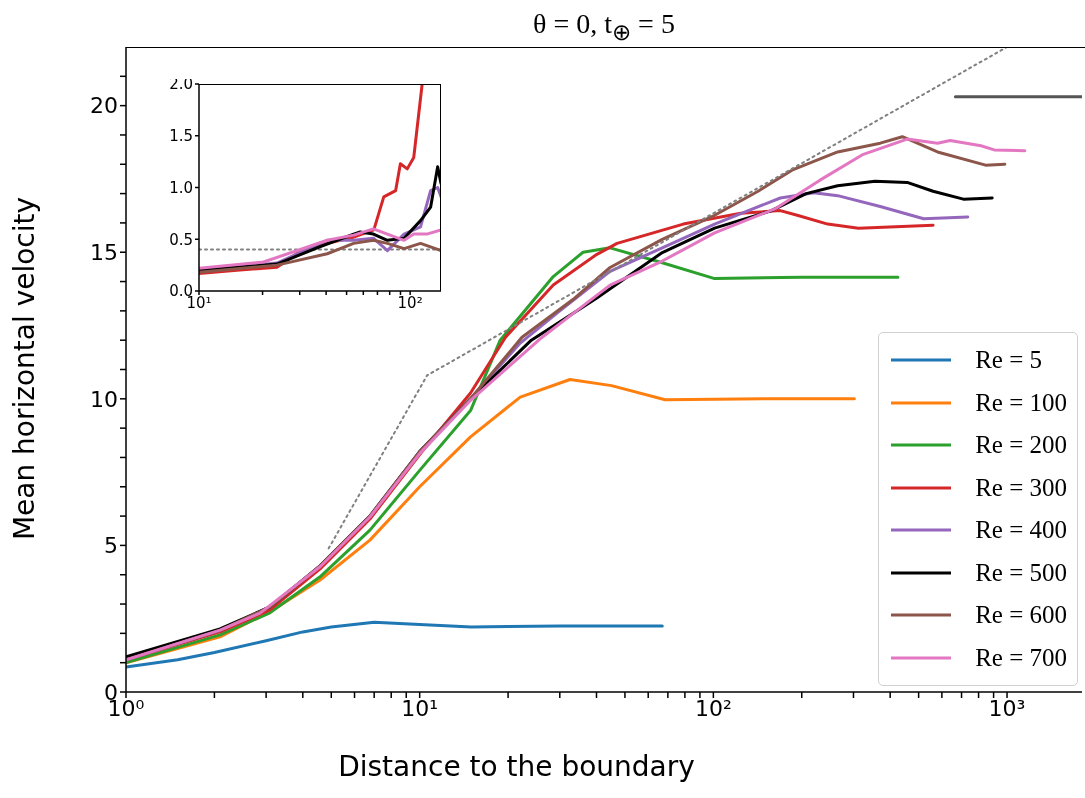  Describe the element at coordinates (420, 708) in the screenshot. I see `x-tick-label: 10¹` at that location.